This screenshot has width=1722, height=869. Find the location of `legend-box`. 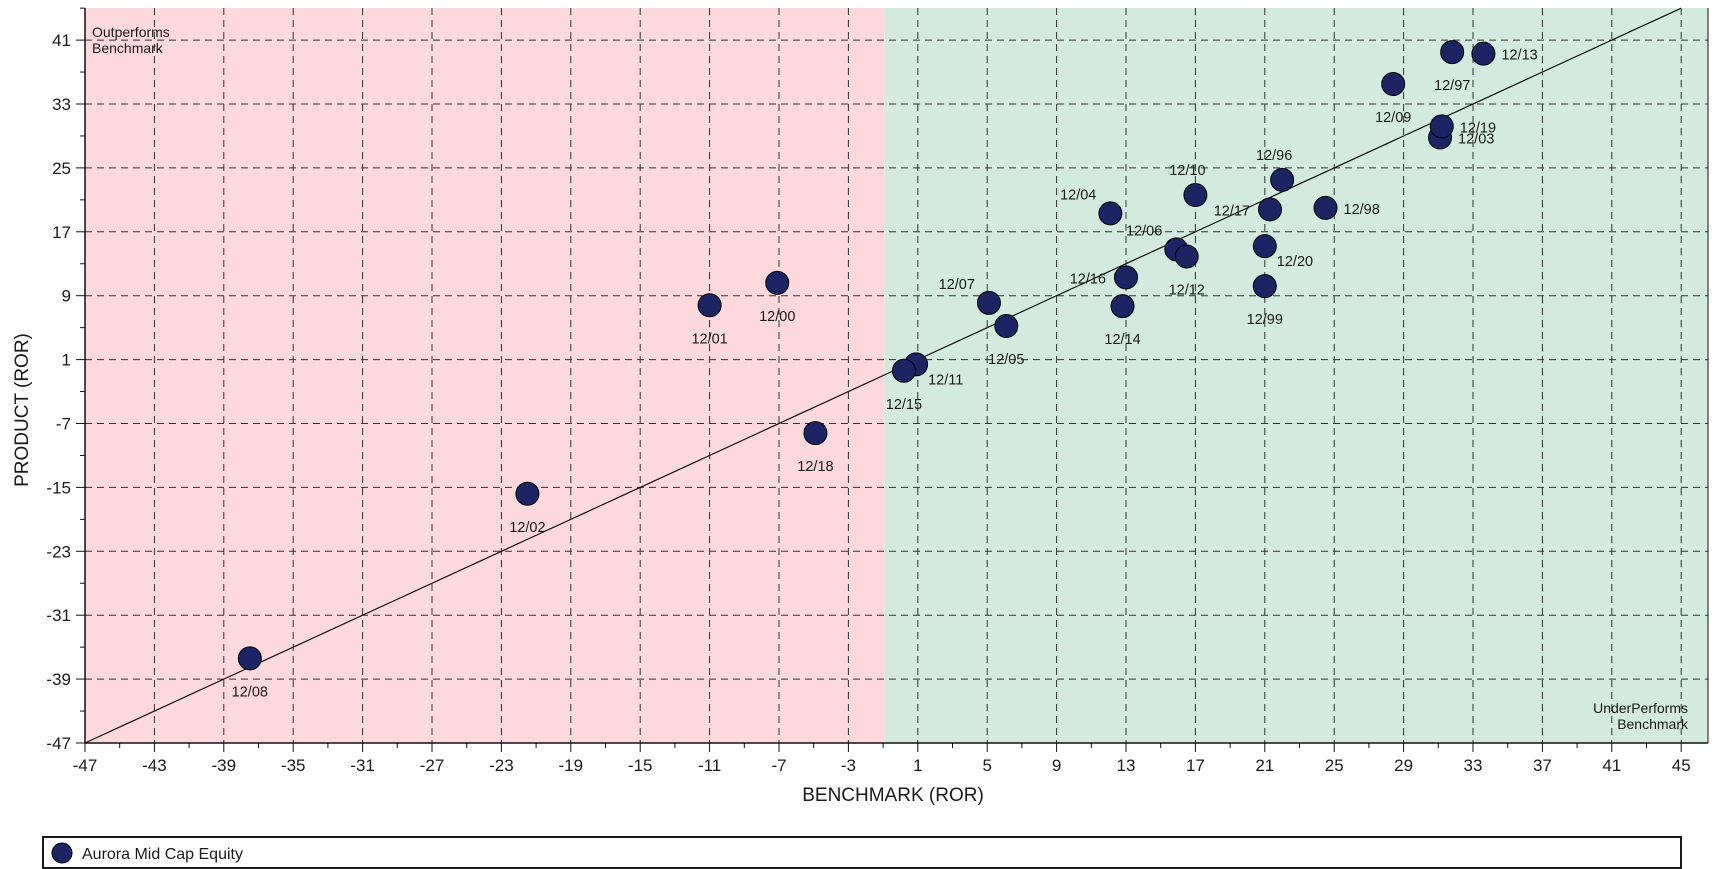

legend-box is located at coordinates (862, 852).